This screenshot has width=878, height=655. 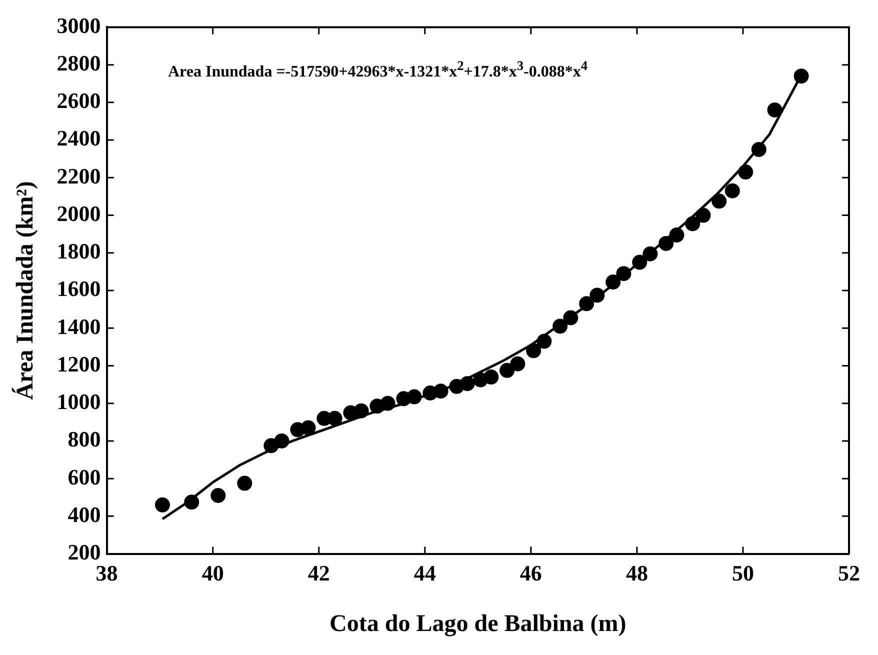 What do you see at coordinates (78, 401) in the screenshot?
I see `y-tick-label: 1000` at bounding box center [78, 401].